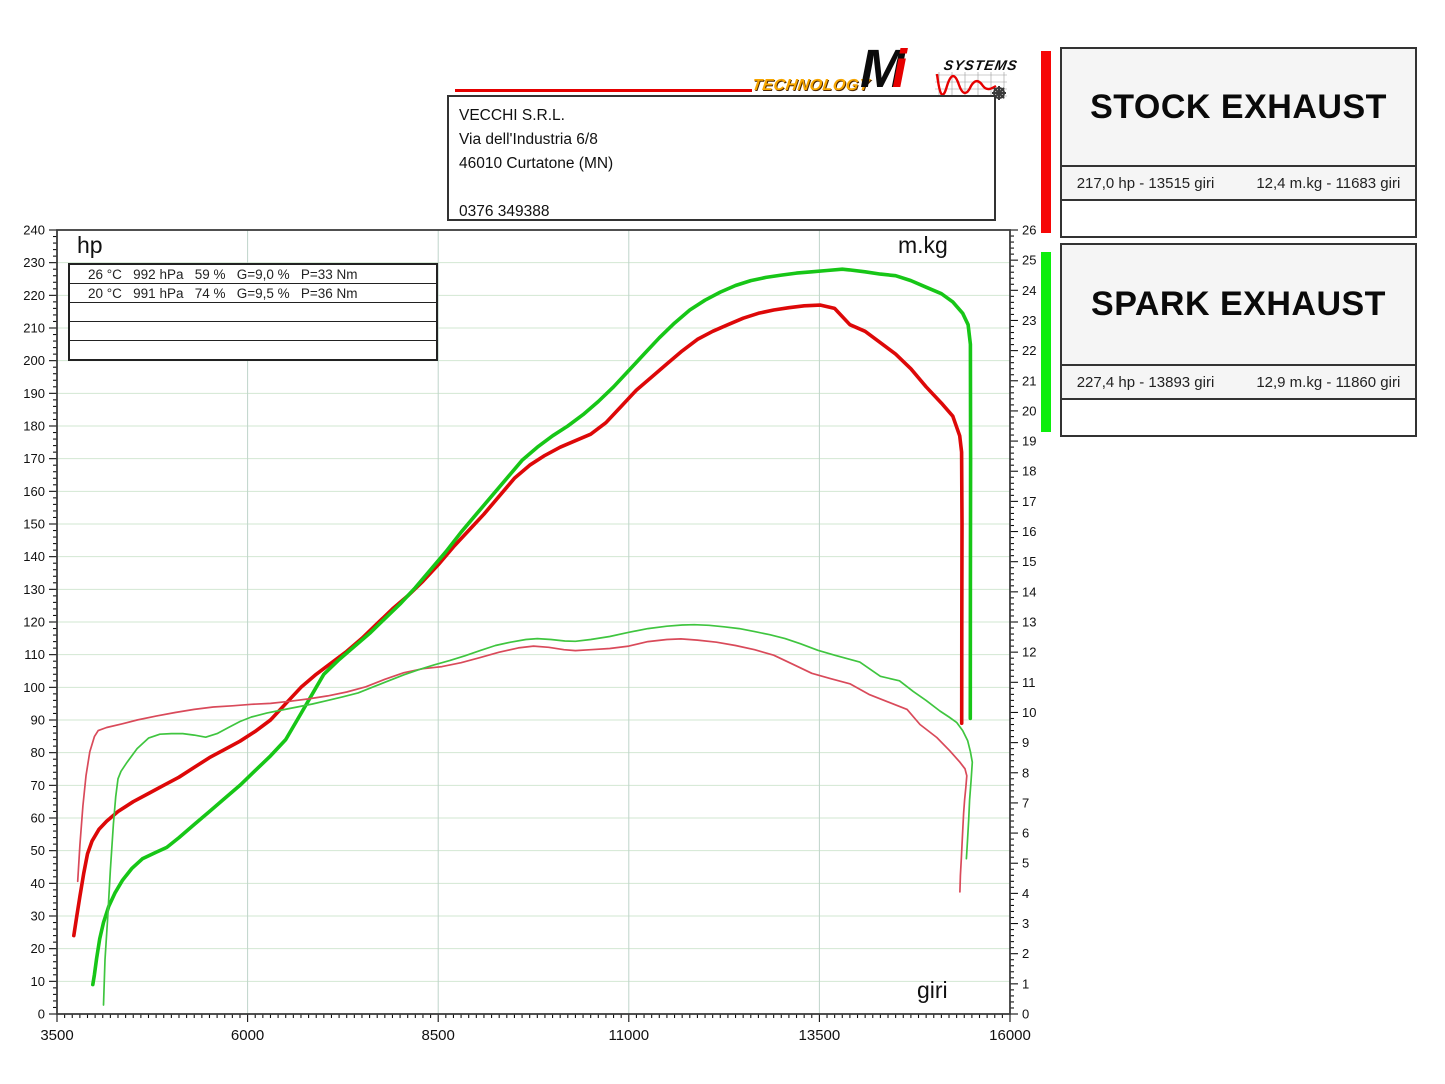 This screenshot has height=1084, width=1445. Describe the element at coordinates (1145, 183) in the screenshot. I see `stock-hp-stat: 217,0 hp - 13515 giri` at that location.